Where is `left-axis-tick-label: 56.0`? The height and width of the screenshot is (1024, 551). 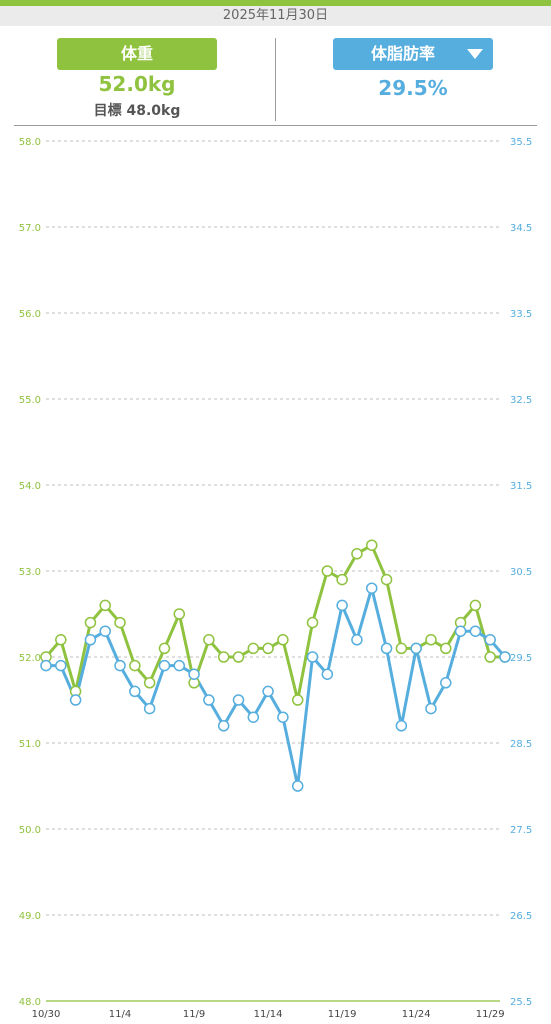 left-axis-tick-label: 56.0 is located at coordinates (30, 314).